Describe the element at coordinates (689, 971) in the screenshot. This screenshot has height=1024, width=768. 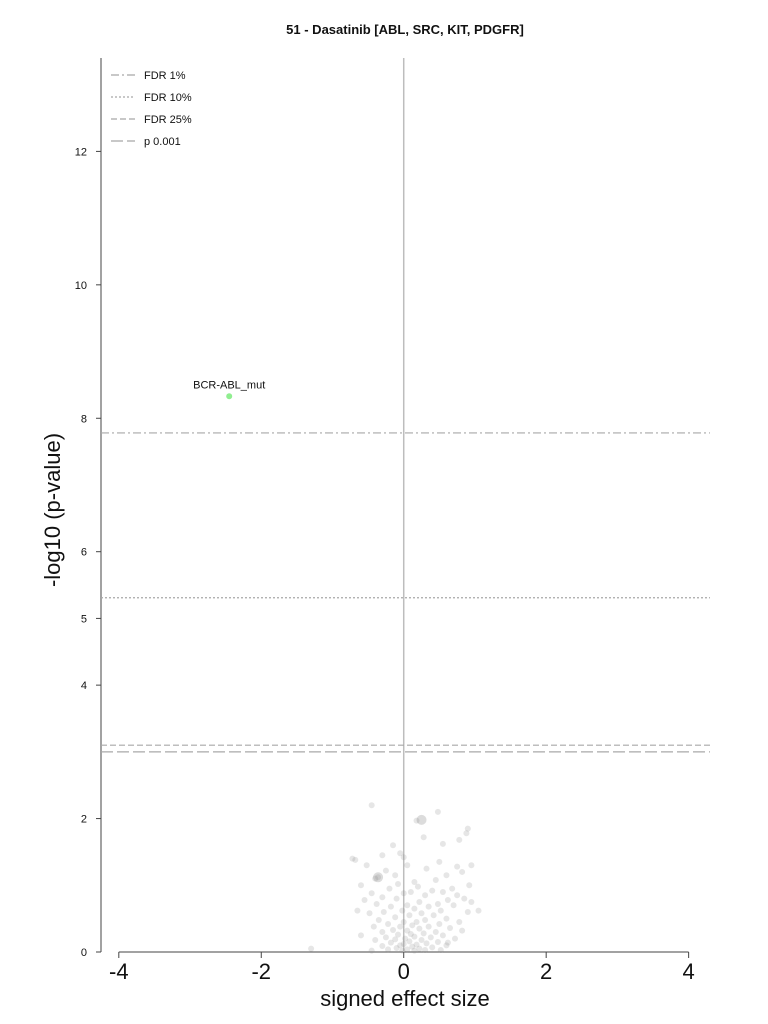
I see `x-tick-label: 4` at that location.